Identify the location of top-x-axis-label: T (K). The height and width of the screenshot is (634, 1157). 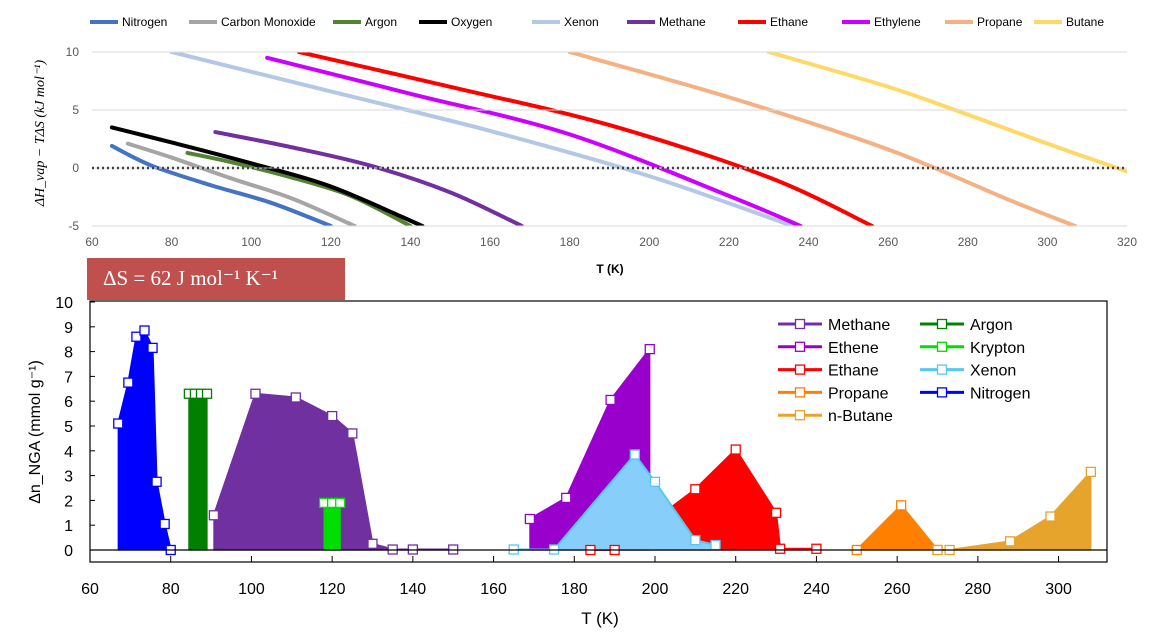
(609, 269).